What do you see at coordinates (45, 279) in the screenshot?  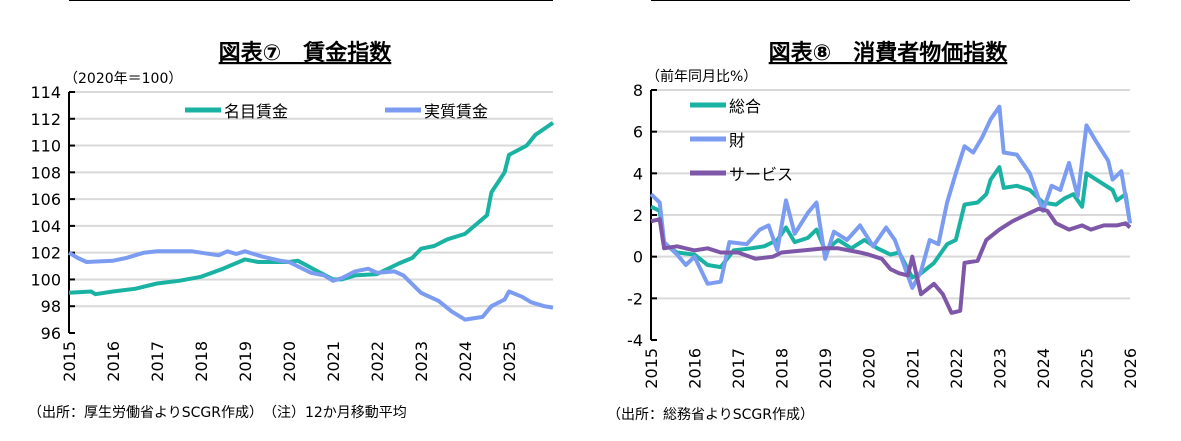 I see `y-tick-label: 100` at bounding box center [45, 279].